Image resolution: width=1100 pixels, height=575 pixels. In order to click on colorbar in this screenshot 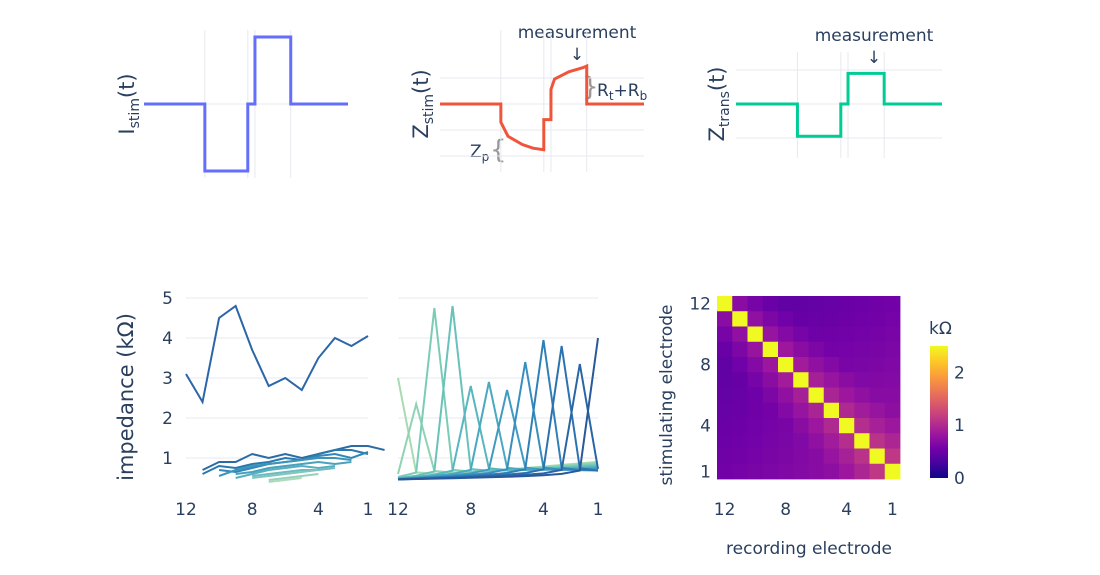, I will do `click(939, 412)`.